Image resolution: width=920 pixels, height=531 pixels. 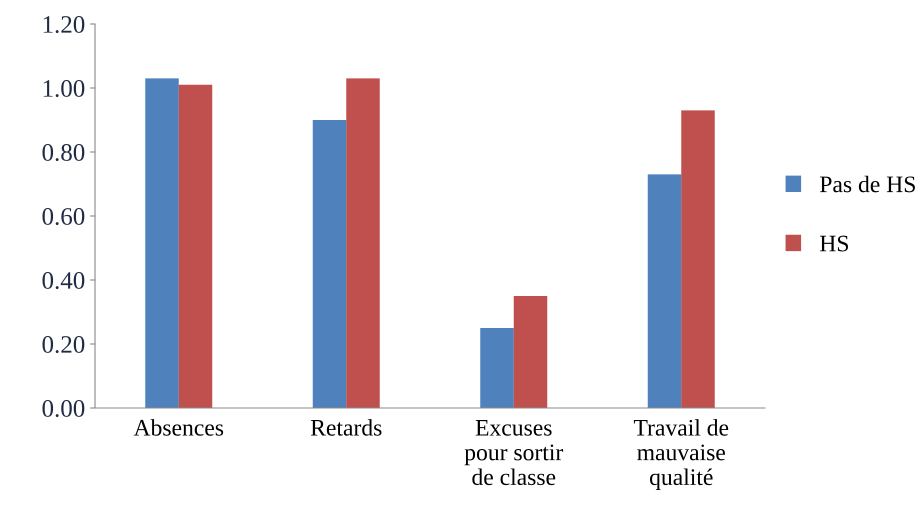 I want to click on y-tick-label: 0.20, so click(x=63, y=345).